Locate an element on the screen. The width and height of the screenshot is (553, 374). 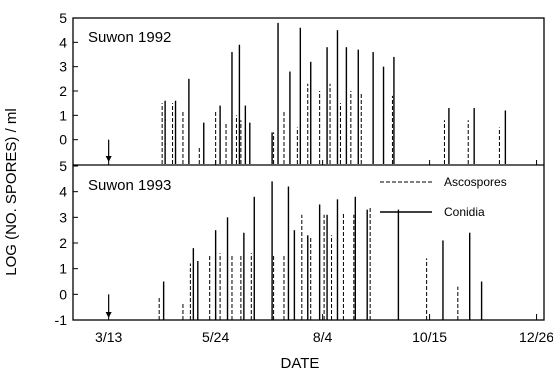
x-tick-label: 3/13 is located at coordinates (108, 337).